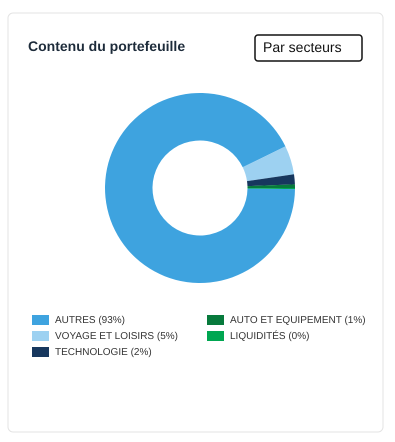 The height and width of the screenshot is (442, 395). I want to click on legend-label: AUTO ET EQUIPEMENT (1%), so click(298, 320).